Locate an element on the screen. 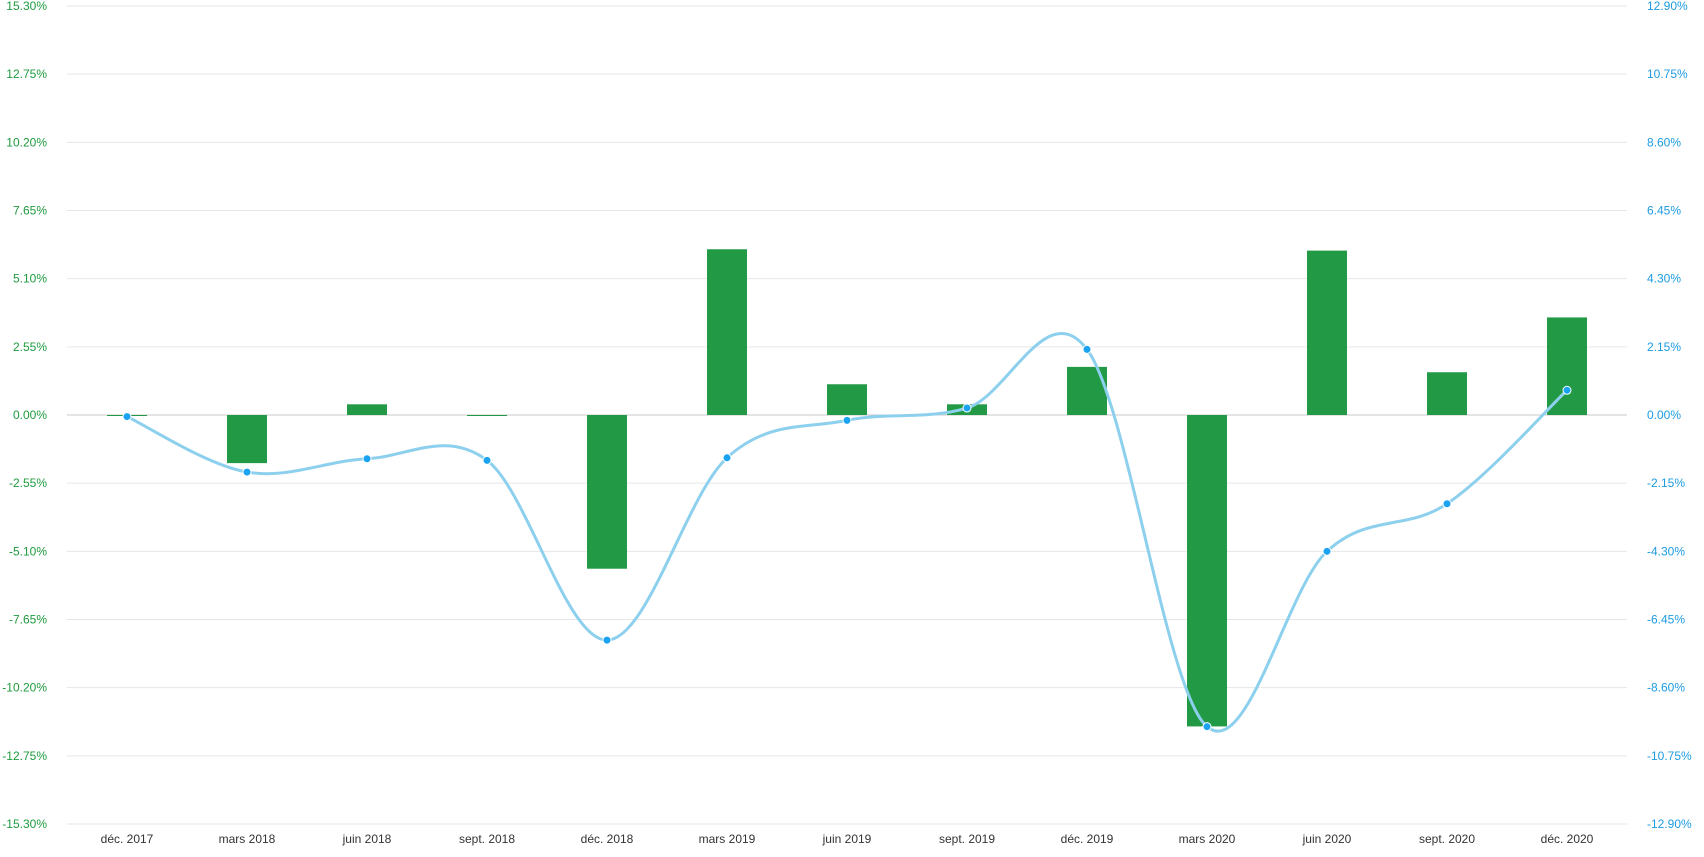  right-axis-tick-label: 6.45% is located at coordinates (1664, 211).